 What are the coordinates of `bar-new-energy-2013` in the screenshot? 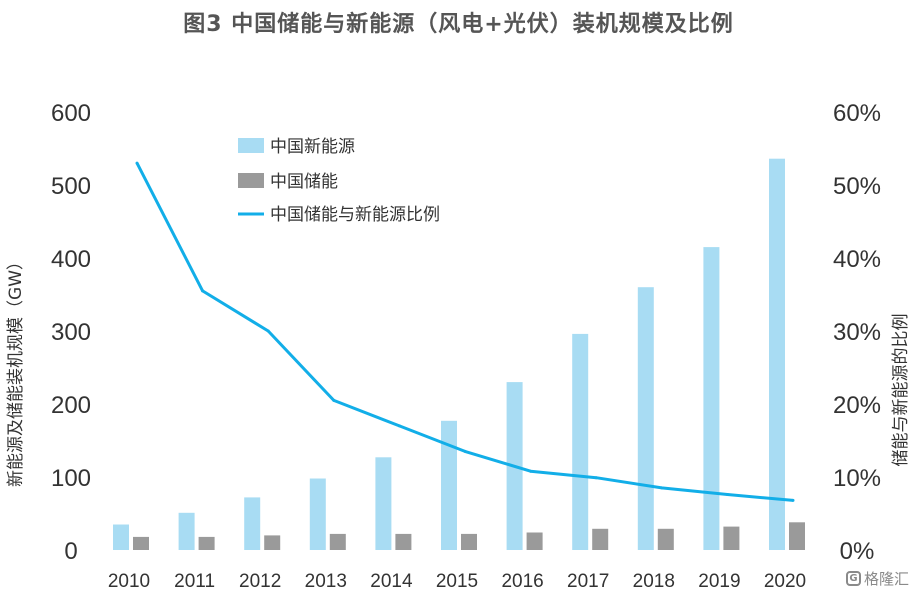 It's located at (317, 514).